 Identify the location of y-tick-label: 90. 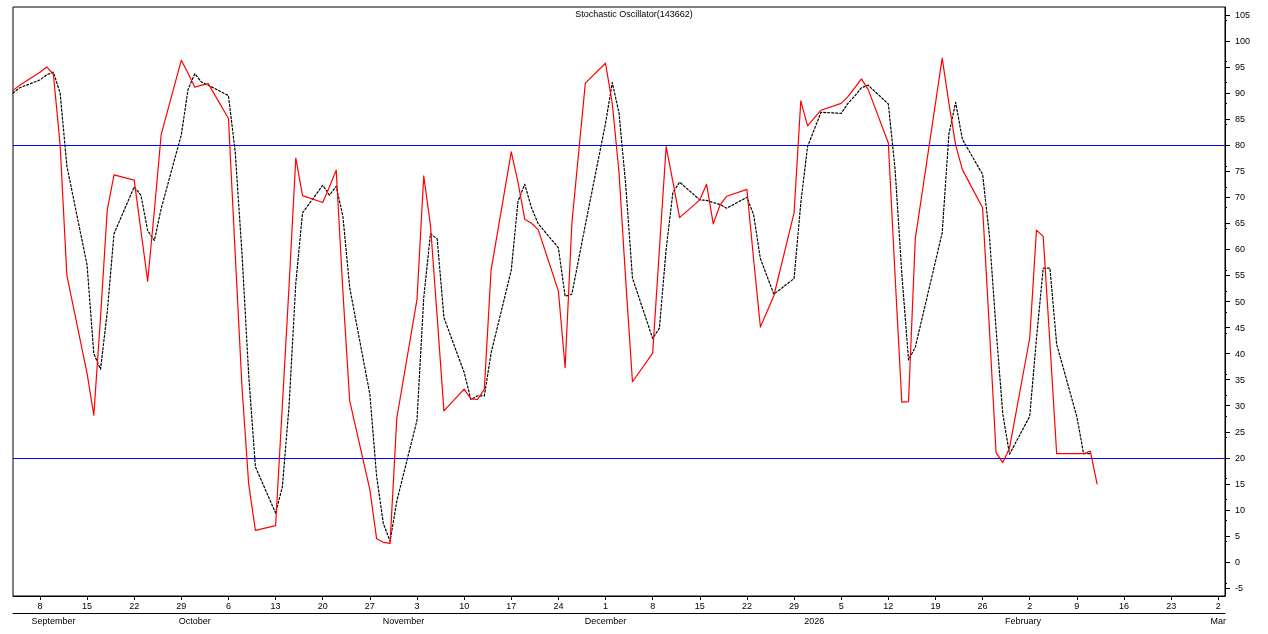
(1240, 93).